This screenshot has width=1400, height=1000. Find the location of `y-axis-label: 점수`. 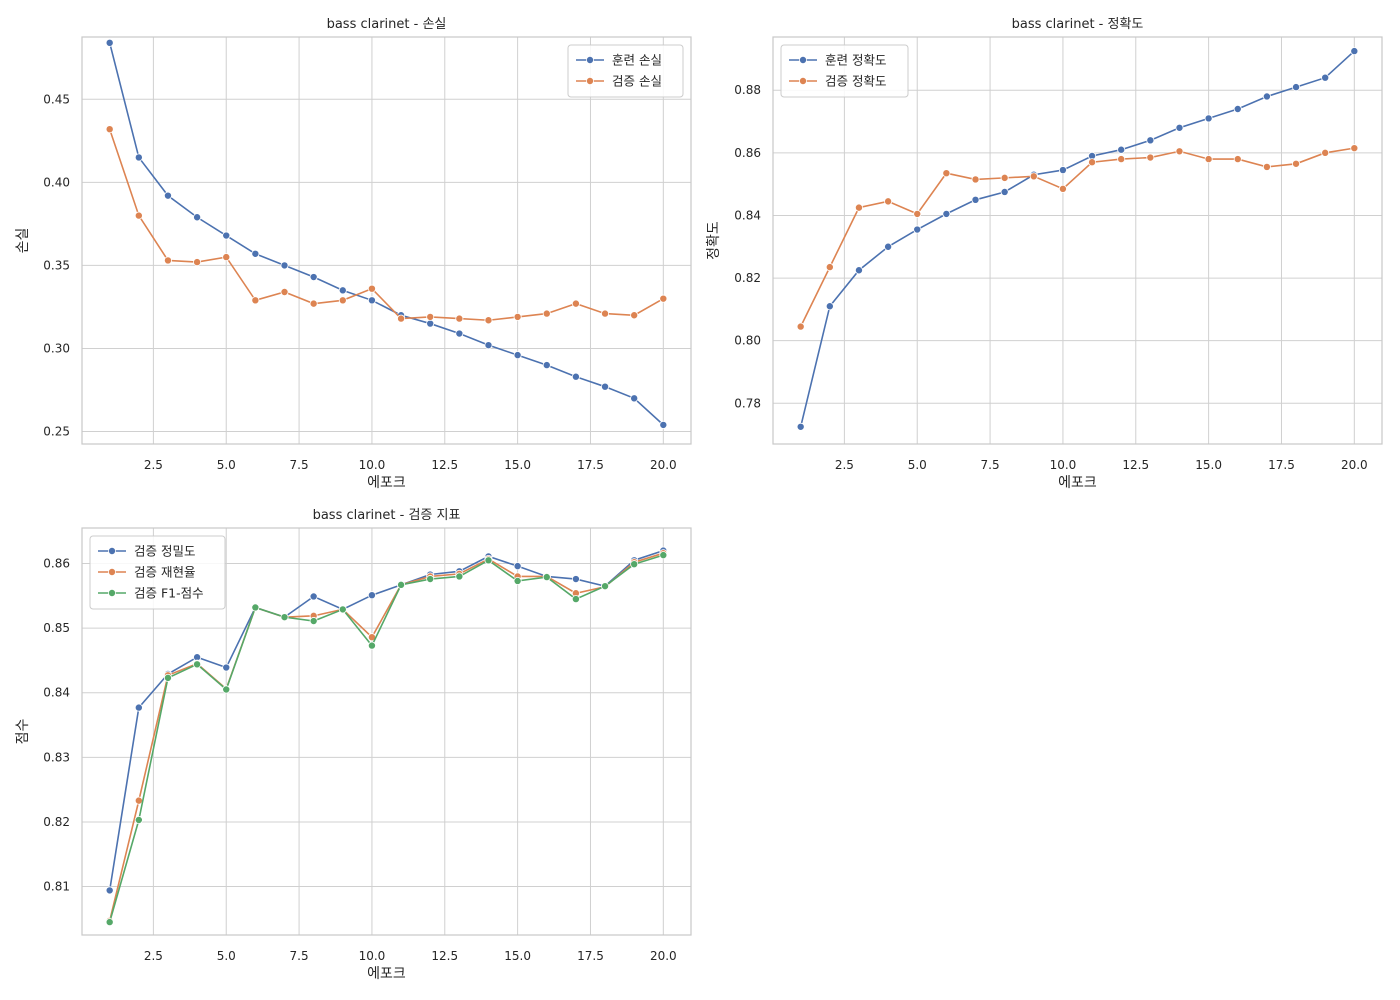

y-axis-label: 점수 is located at coordinates (23, 732).